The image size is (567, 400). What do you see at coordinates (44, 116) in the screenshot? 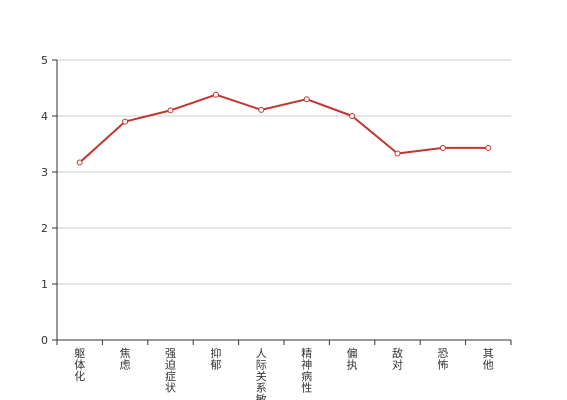
I see `y-tick-label: 4` at bounding box center [44, 116].